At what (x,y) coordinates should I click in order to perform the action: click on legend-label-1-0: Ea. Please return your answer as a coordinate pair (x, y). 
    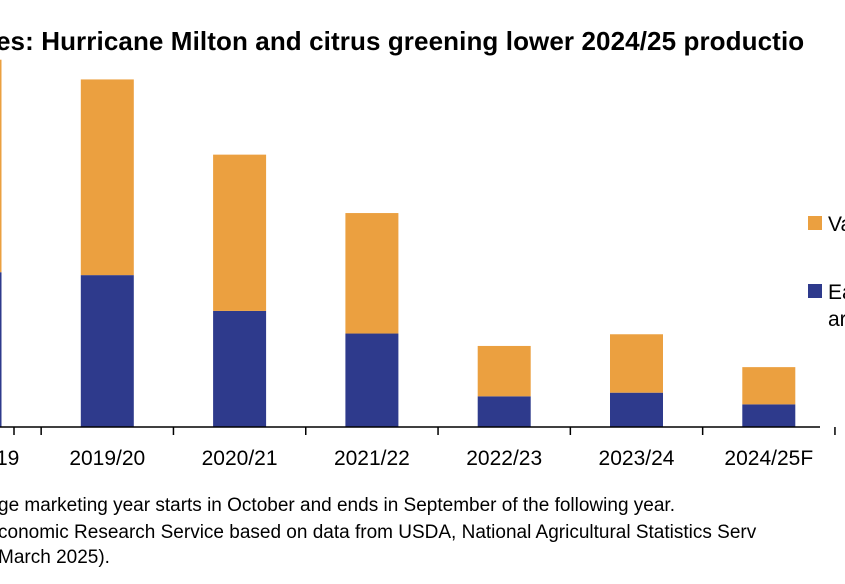
    Looking at the image, I should click on (836, 292).